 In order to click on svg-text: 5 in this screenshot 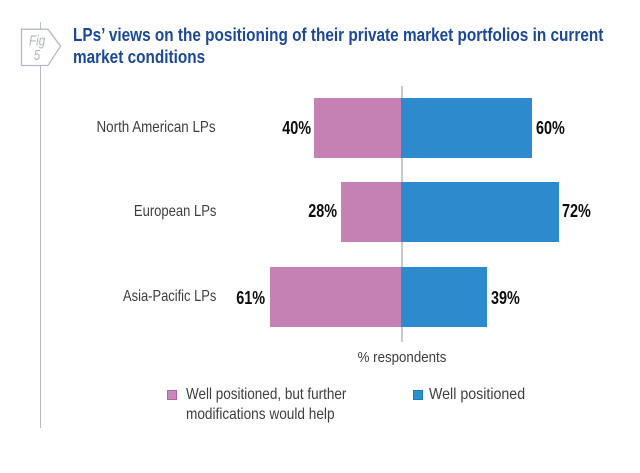, I will do `click(37, 55)`.